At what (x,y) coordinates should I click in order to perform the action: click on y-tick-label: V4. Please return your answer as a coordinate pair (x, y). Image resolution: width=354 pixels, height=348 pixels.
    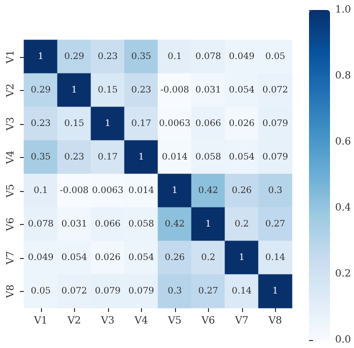
    Looking at the image, I should click on (11, 158).